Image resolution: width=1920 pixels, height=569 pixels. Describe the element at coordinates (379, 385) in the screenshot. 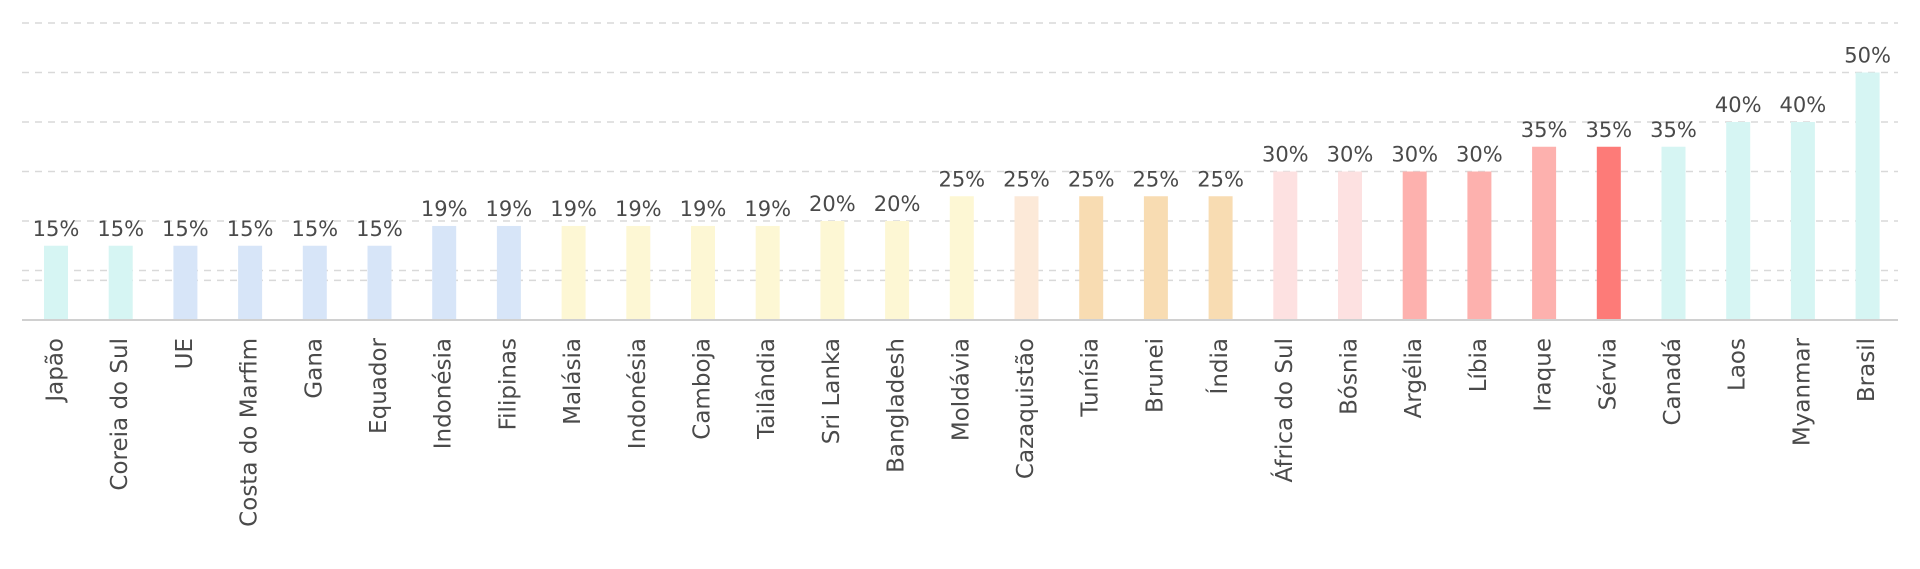

I see `category-tick-label: Equador` at that location.